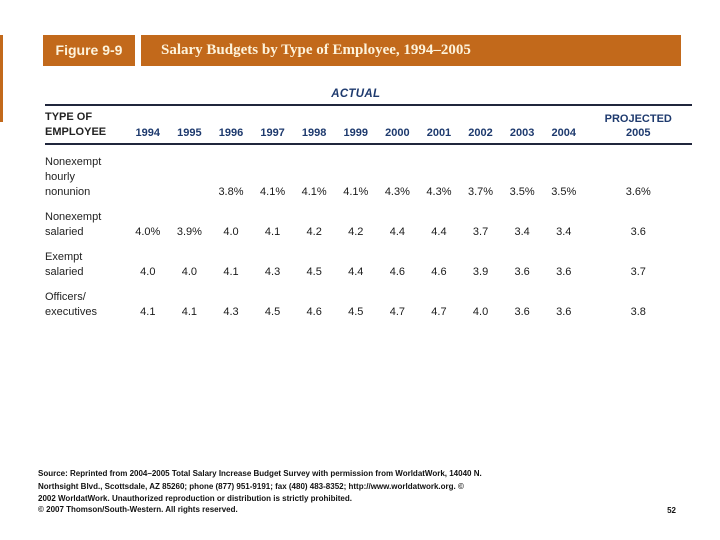 This screenshot has width=720, height=540. Describe the element at coordinates (148, 133) in the screenshot. I see `year-header: 1994` at that location.